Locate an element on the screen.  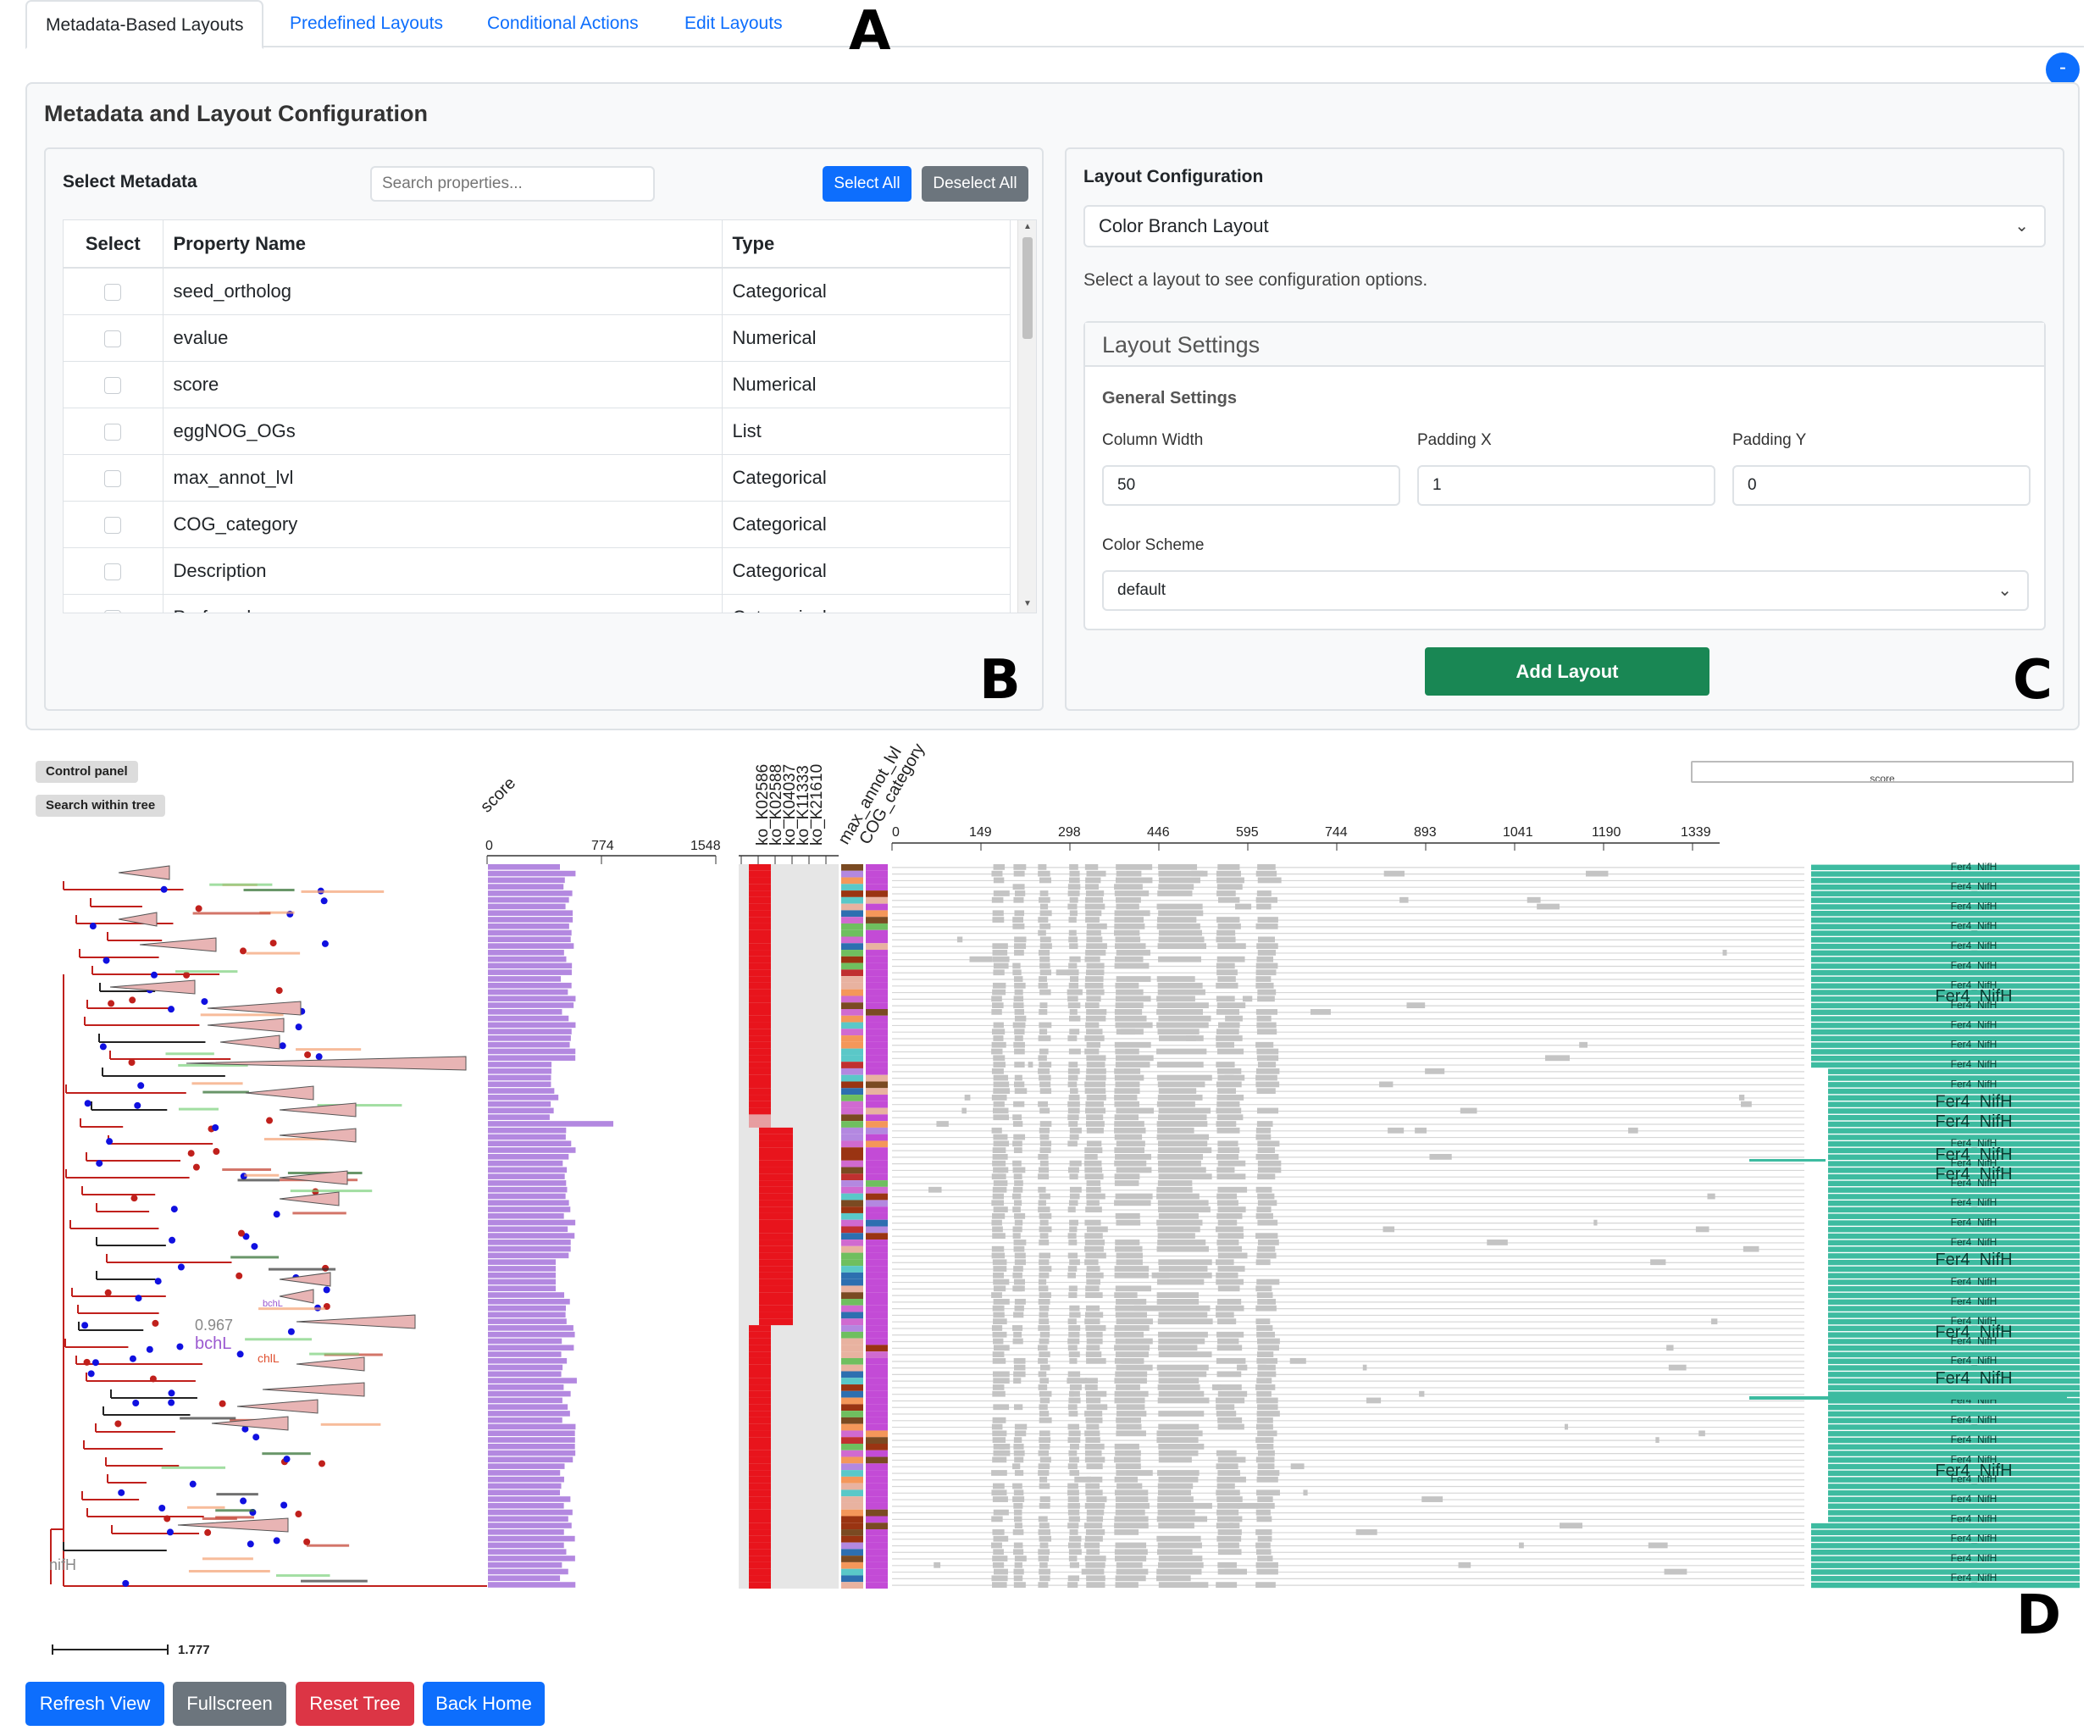
collapsed-clade is located at coordinates (279, 1093).